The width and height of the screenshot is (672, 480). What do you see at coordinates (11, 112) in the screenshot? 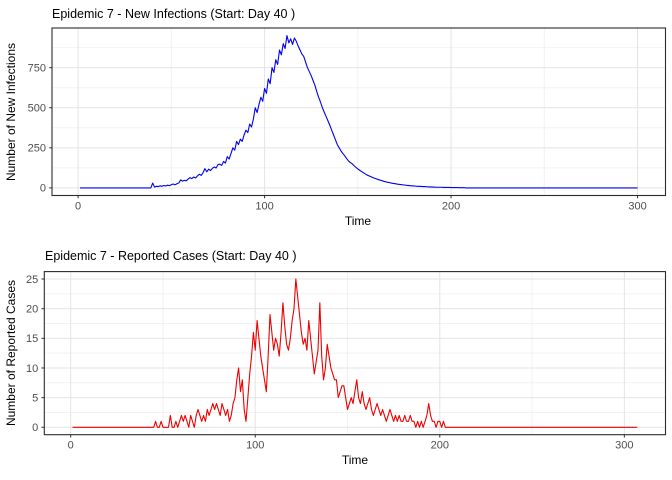
I see `y-axis-title: Number of New Infections` at bounding box center [11, 112].